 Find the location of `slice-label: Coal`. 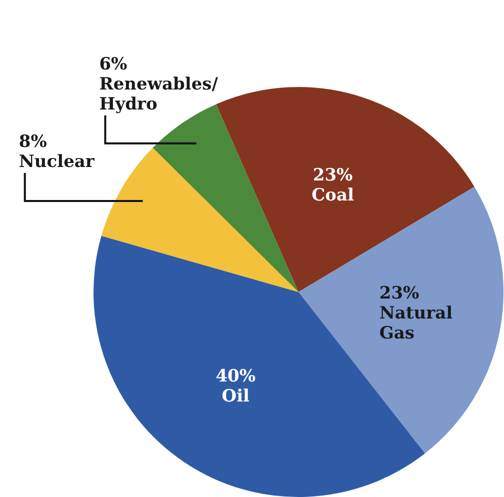

slice-label: Coal is located at coordinates (333, 196).